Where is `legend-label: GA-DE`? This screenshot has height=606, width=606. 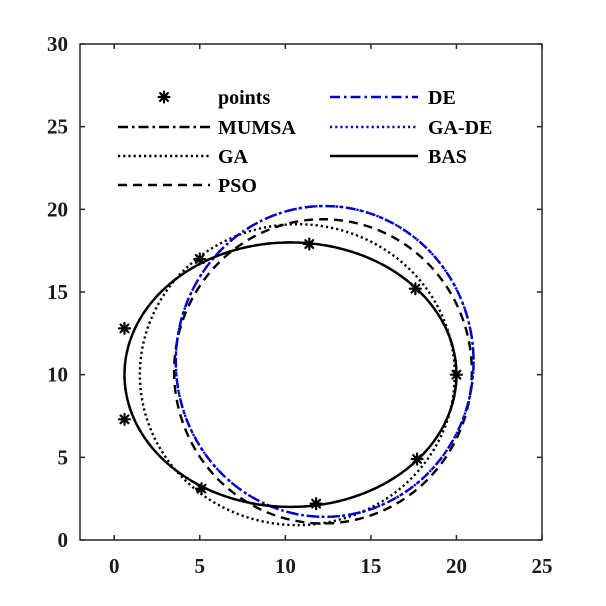 legend-label: GA-DE is located at coordinates (460, 128).